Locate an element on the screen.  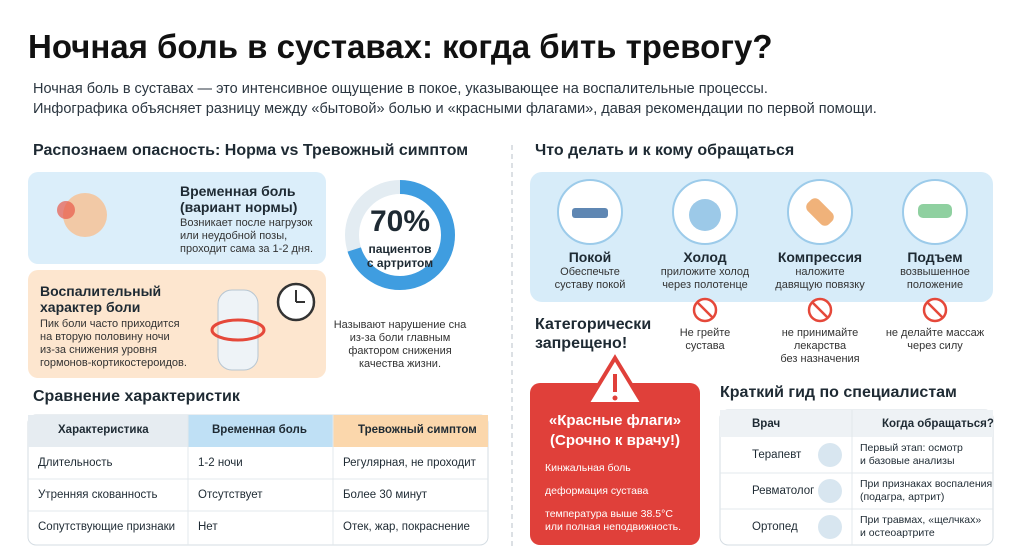
action-title: Подъем is located at coordinates (935, 257).